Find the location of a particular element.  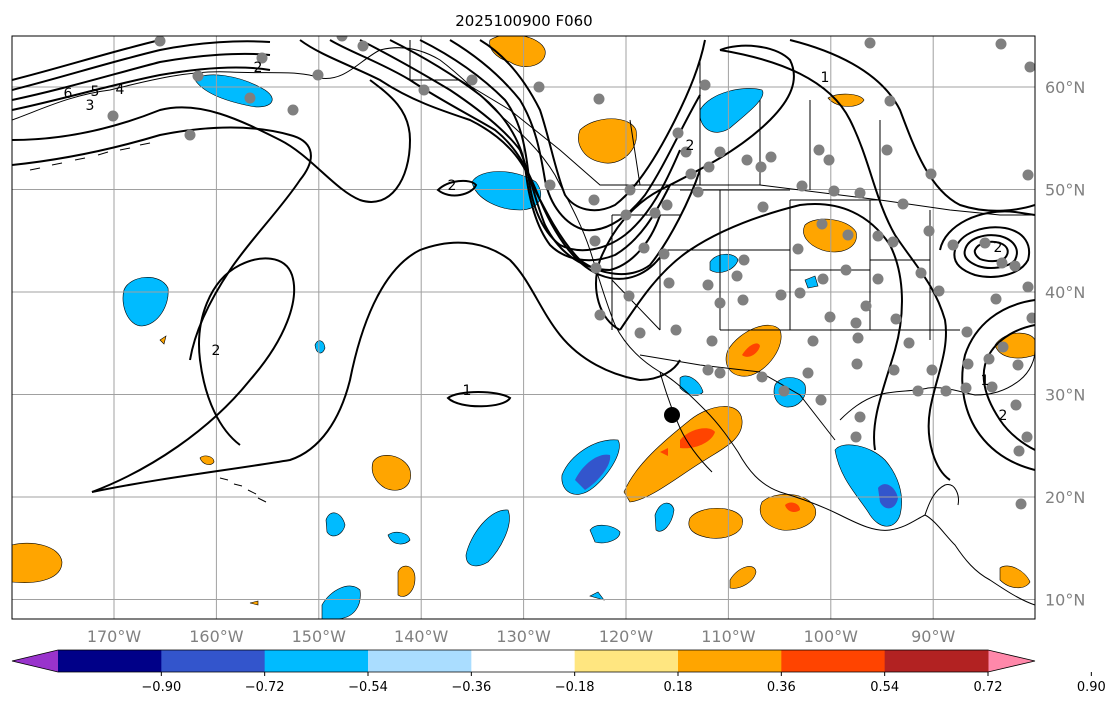

aleutians is located at coordinates (90, 156).